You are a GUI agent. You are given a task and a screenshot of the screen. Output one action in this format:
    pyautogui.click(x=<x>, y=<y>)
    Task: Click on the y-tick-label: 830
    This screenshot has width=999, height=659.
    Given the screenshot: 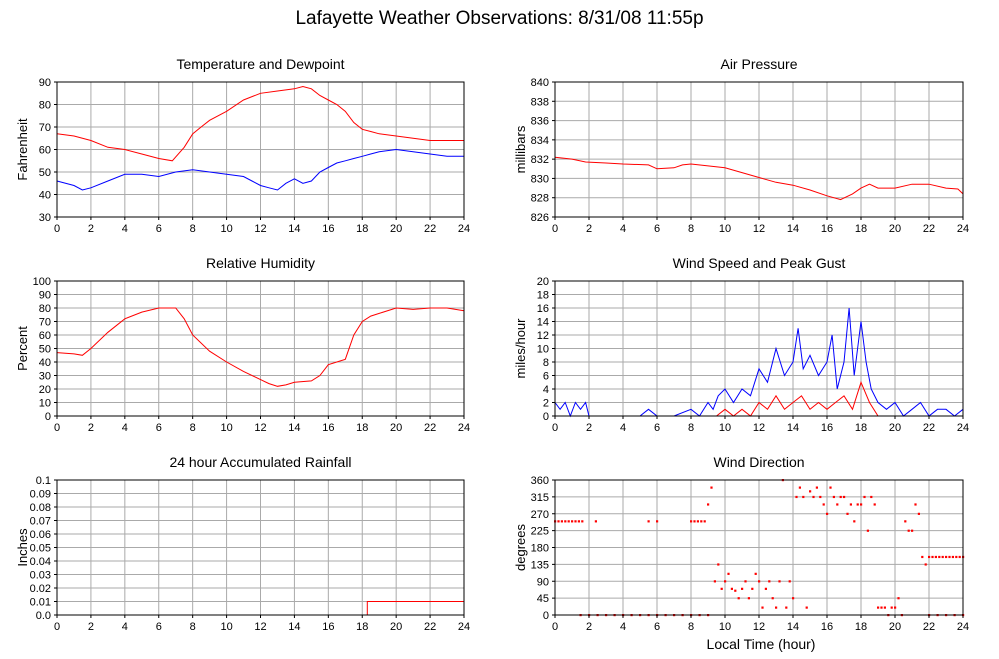 What is the action you would take?
    pyautogui.click(x=540, y=179)
    